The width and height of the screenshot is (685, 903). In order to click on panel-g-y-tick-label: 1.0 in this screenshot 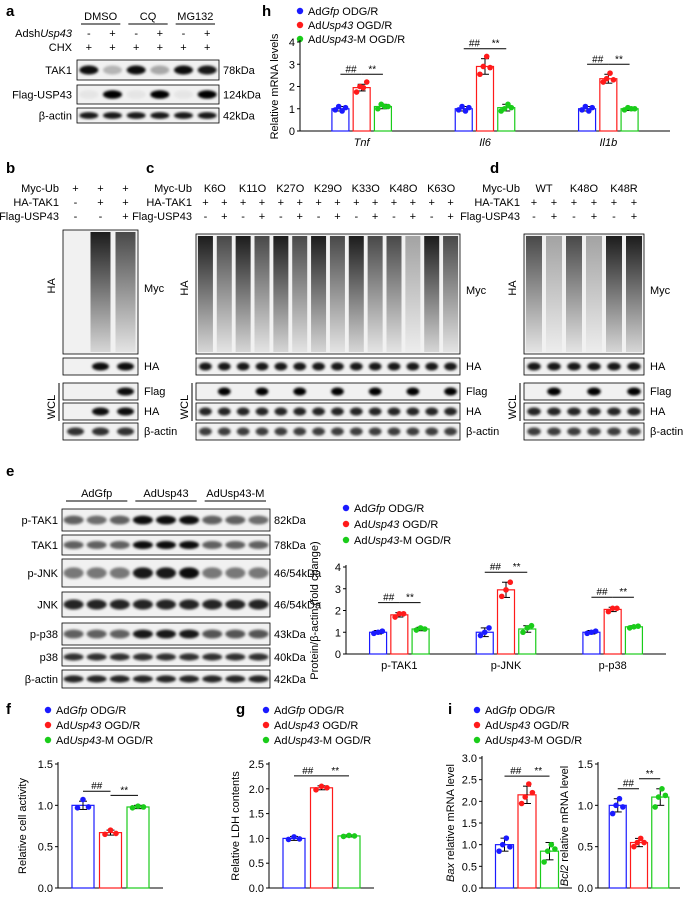, I will do `click(256, 839)`.